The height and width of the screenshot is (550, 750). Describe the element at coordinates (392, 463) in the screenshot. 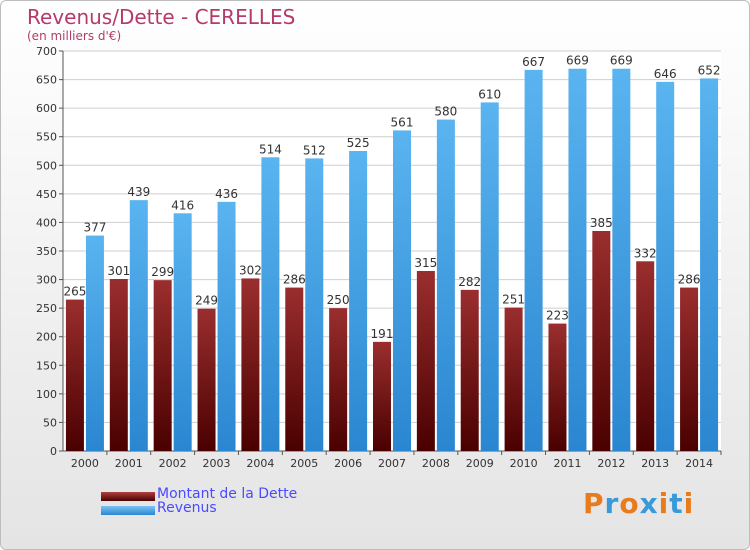

I see `x-tick-label: 2007` at that location.